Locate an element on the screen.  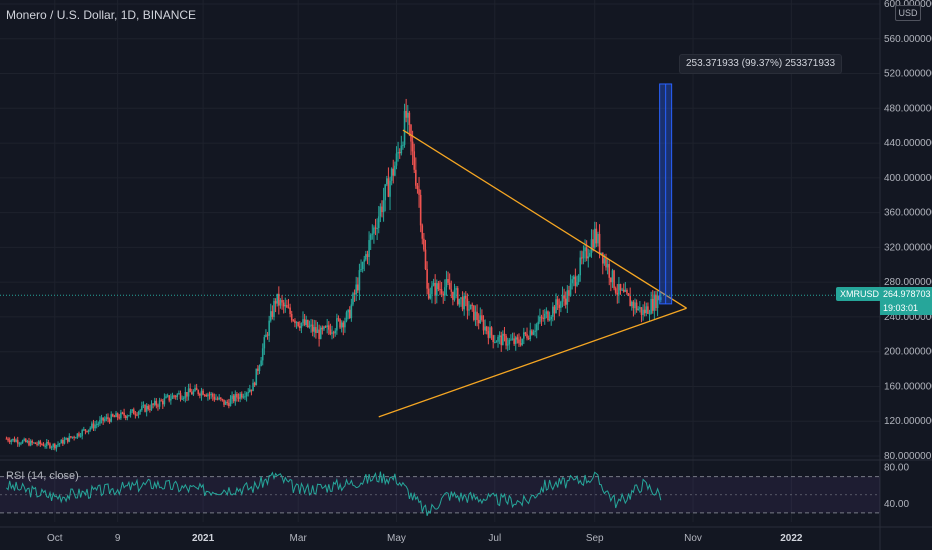
price-range-measure is located at coordinates (666, 194).